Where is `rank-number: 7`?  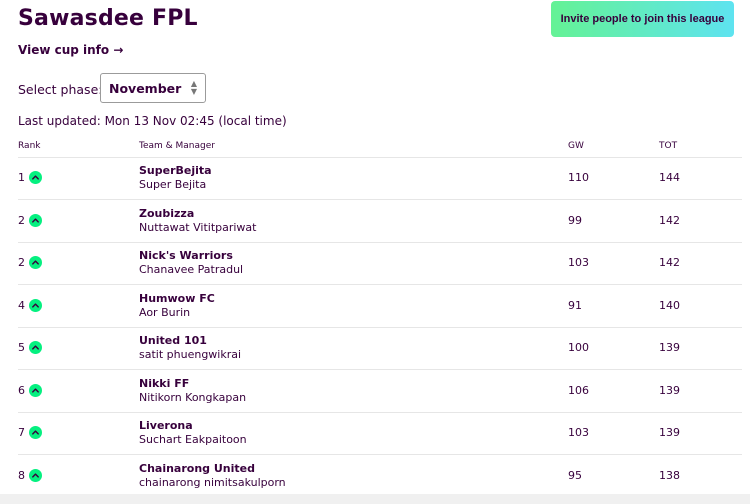 rank-number: 7 is located at coordinates (21, 432).